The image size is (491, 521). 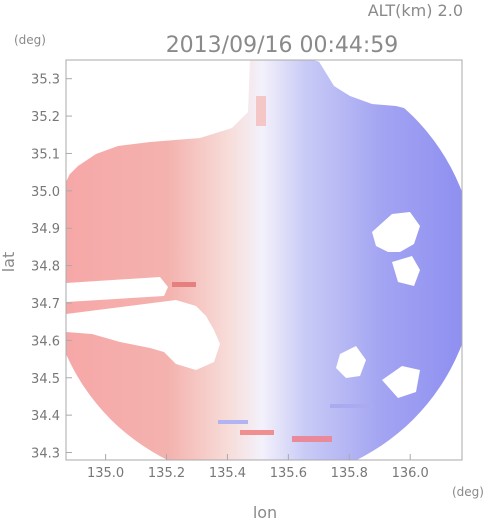 I want to click on no-echo-region-east-upper, so click(x=396, y=232).